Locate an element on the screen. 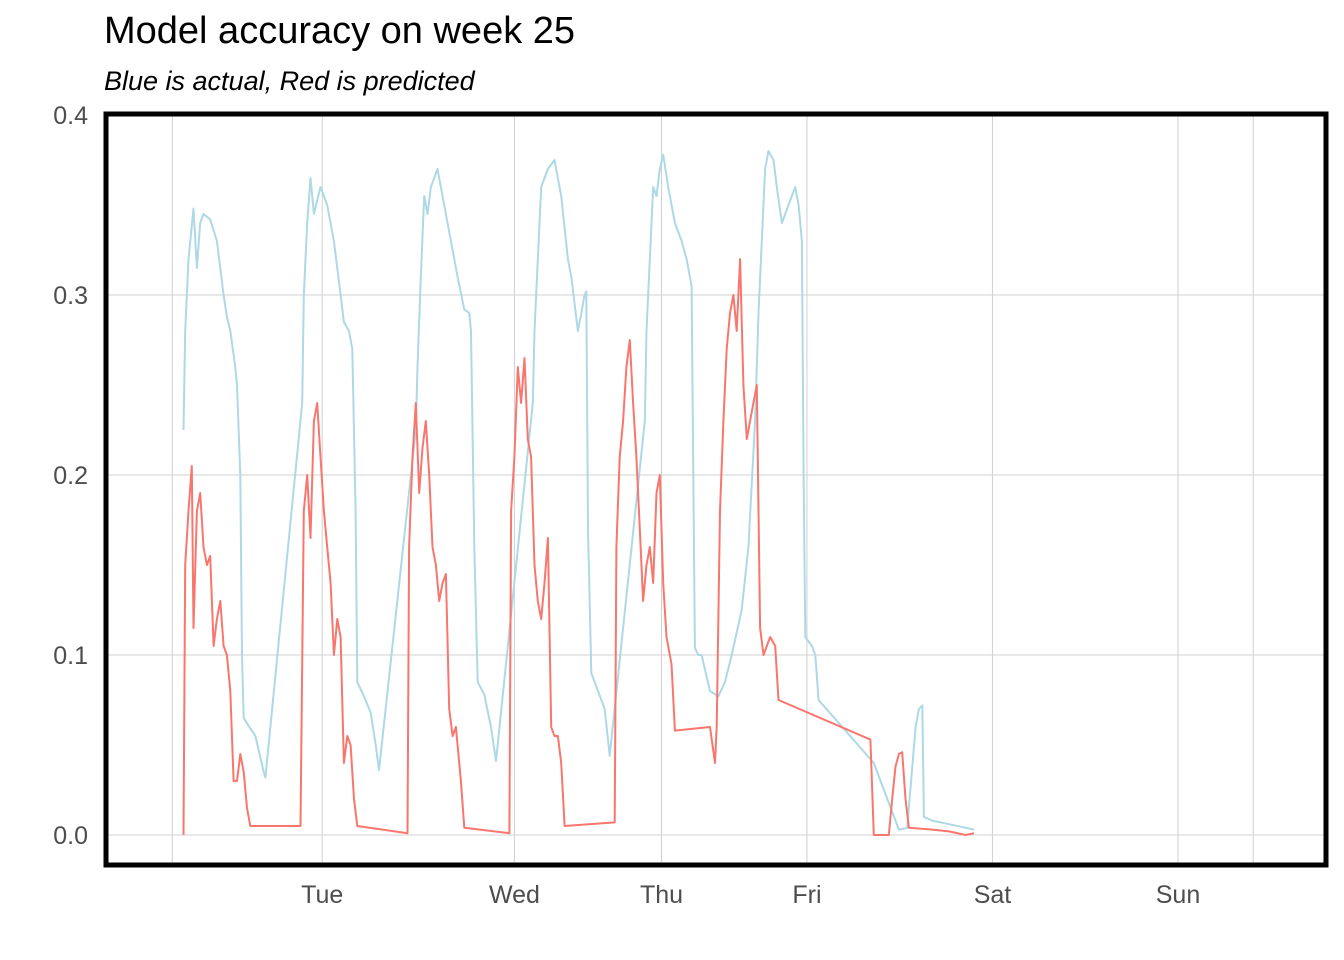 This screenshot has width=1344, height=960. y-tick-label: 0.1 is located at coordinates (70, 656).